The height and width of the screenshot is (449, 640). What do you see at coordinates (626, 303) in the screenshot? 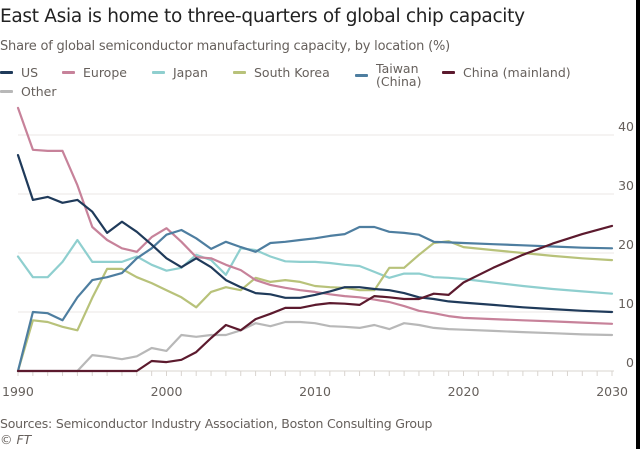
I see `y-tick-label: 10` at bounding box center [626, 303].